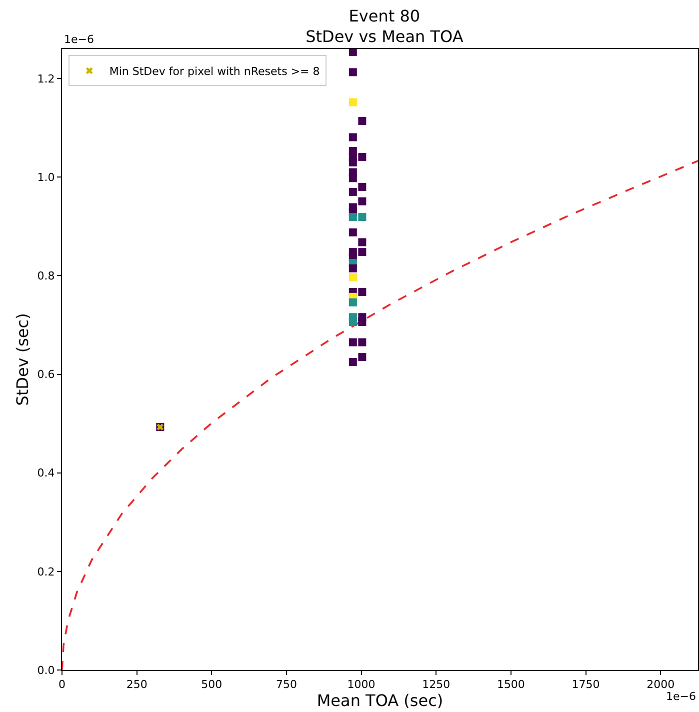  Describe the element at coordinates (361, 685) in the screenshot. I see `x-tick-label: 1000` at that location.